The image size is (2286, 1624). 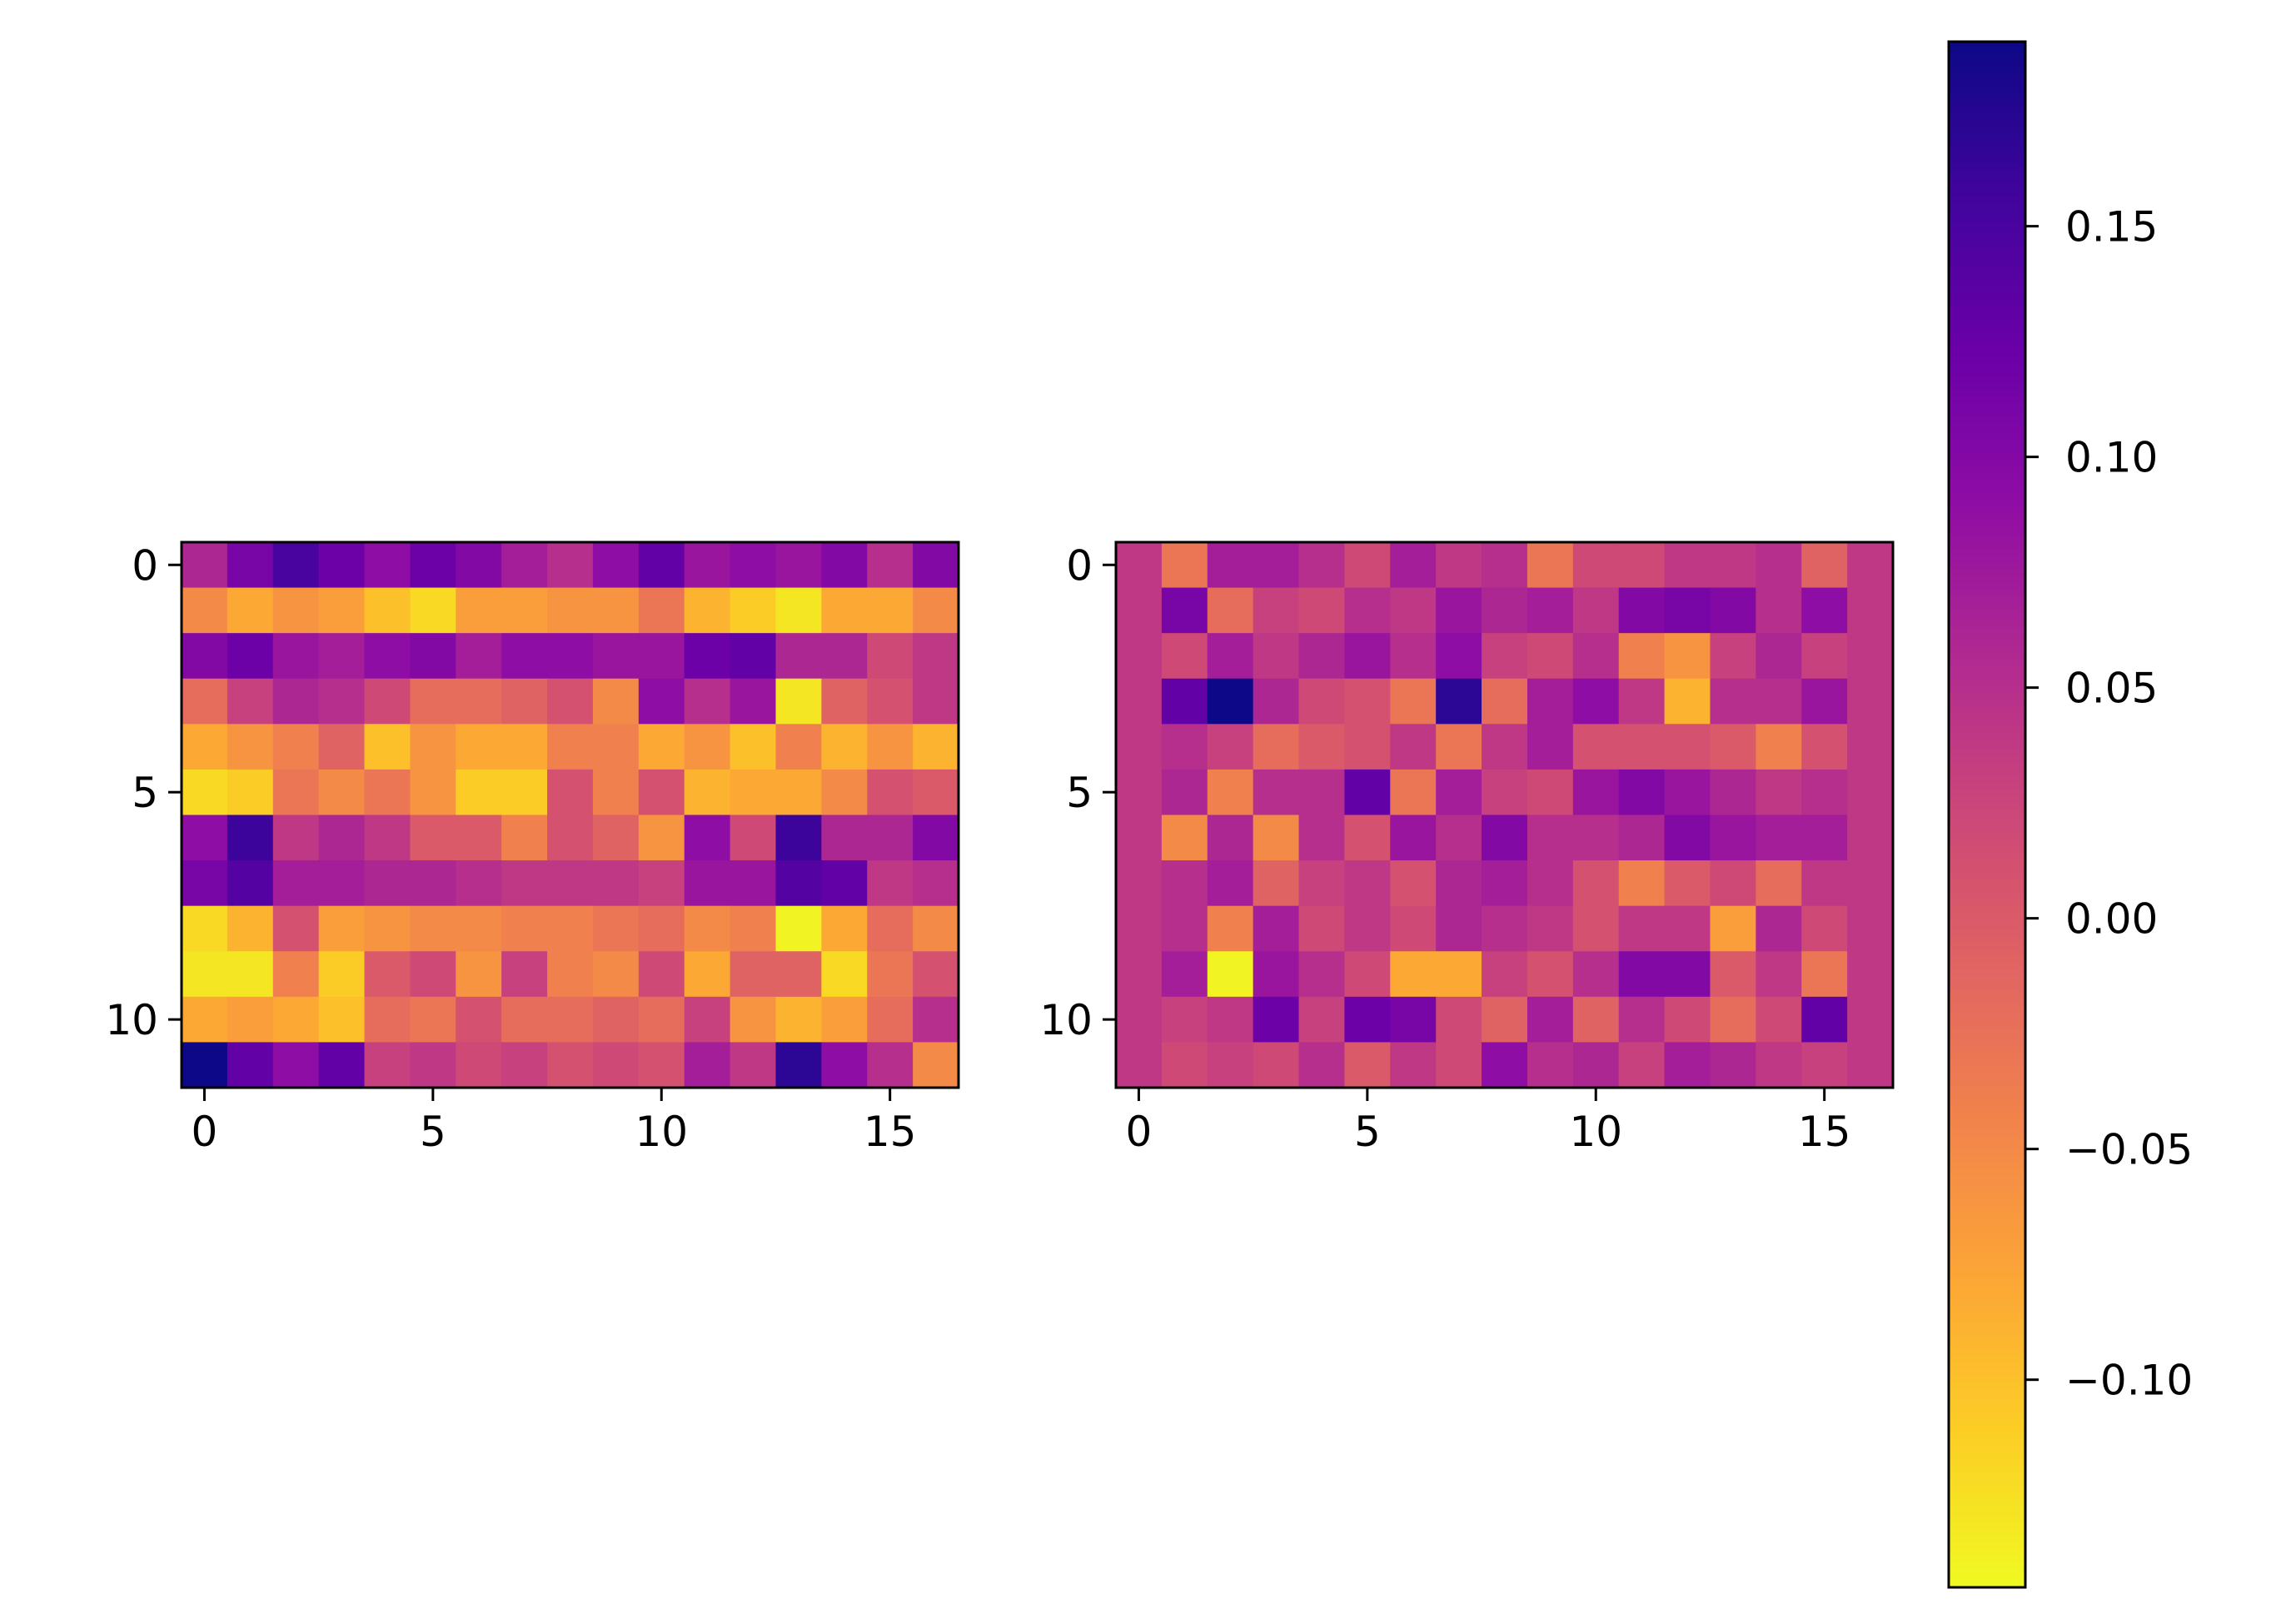 I want to click on heatmap-right-ytick-label: 10, so click(x=1066, y=1020).